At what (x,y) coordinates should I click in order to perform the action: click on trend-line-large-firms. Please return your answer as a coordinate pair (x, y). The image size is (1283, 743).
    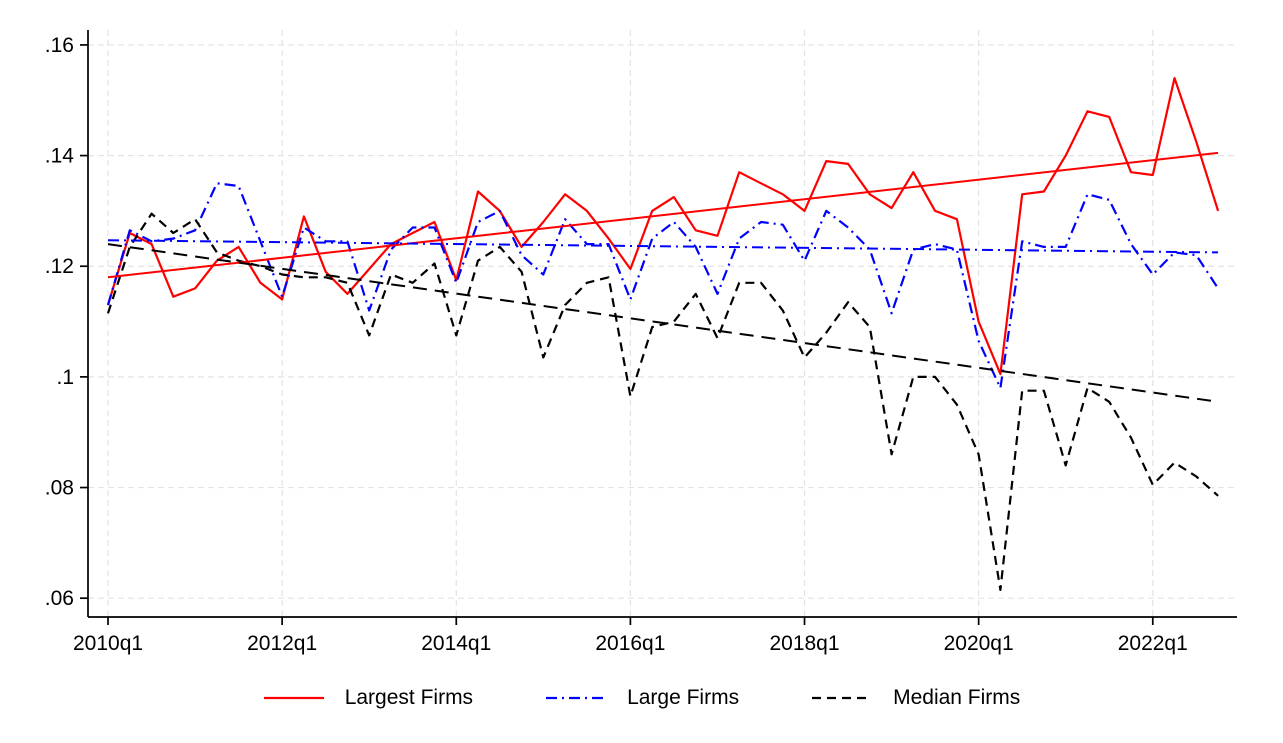
    Looking at the image, I should click on (663, 246).